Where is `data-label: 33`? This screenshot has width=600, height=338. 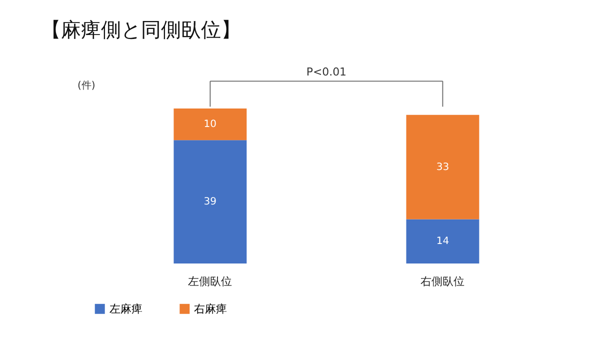 data-label: 33 is located at coordinates (443, 167).